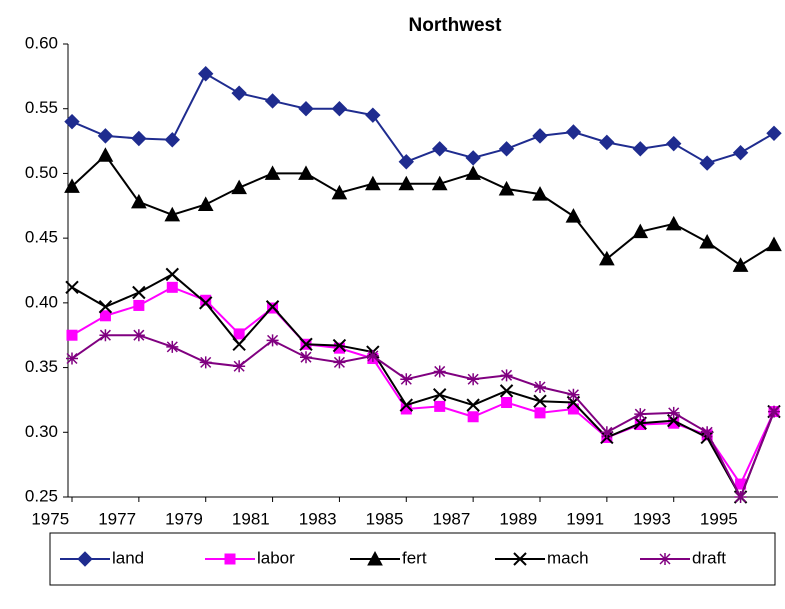 The width and height of the screenshot is (785, 609). What do you see at coordinates (41, 366) in the screenshot?
I see `y-tick-label: 0.35` at bounding box center [41, 366].